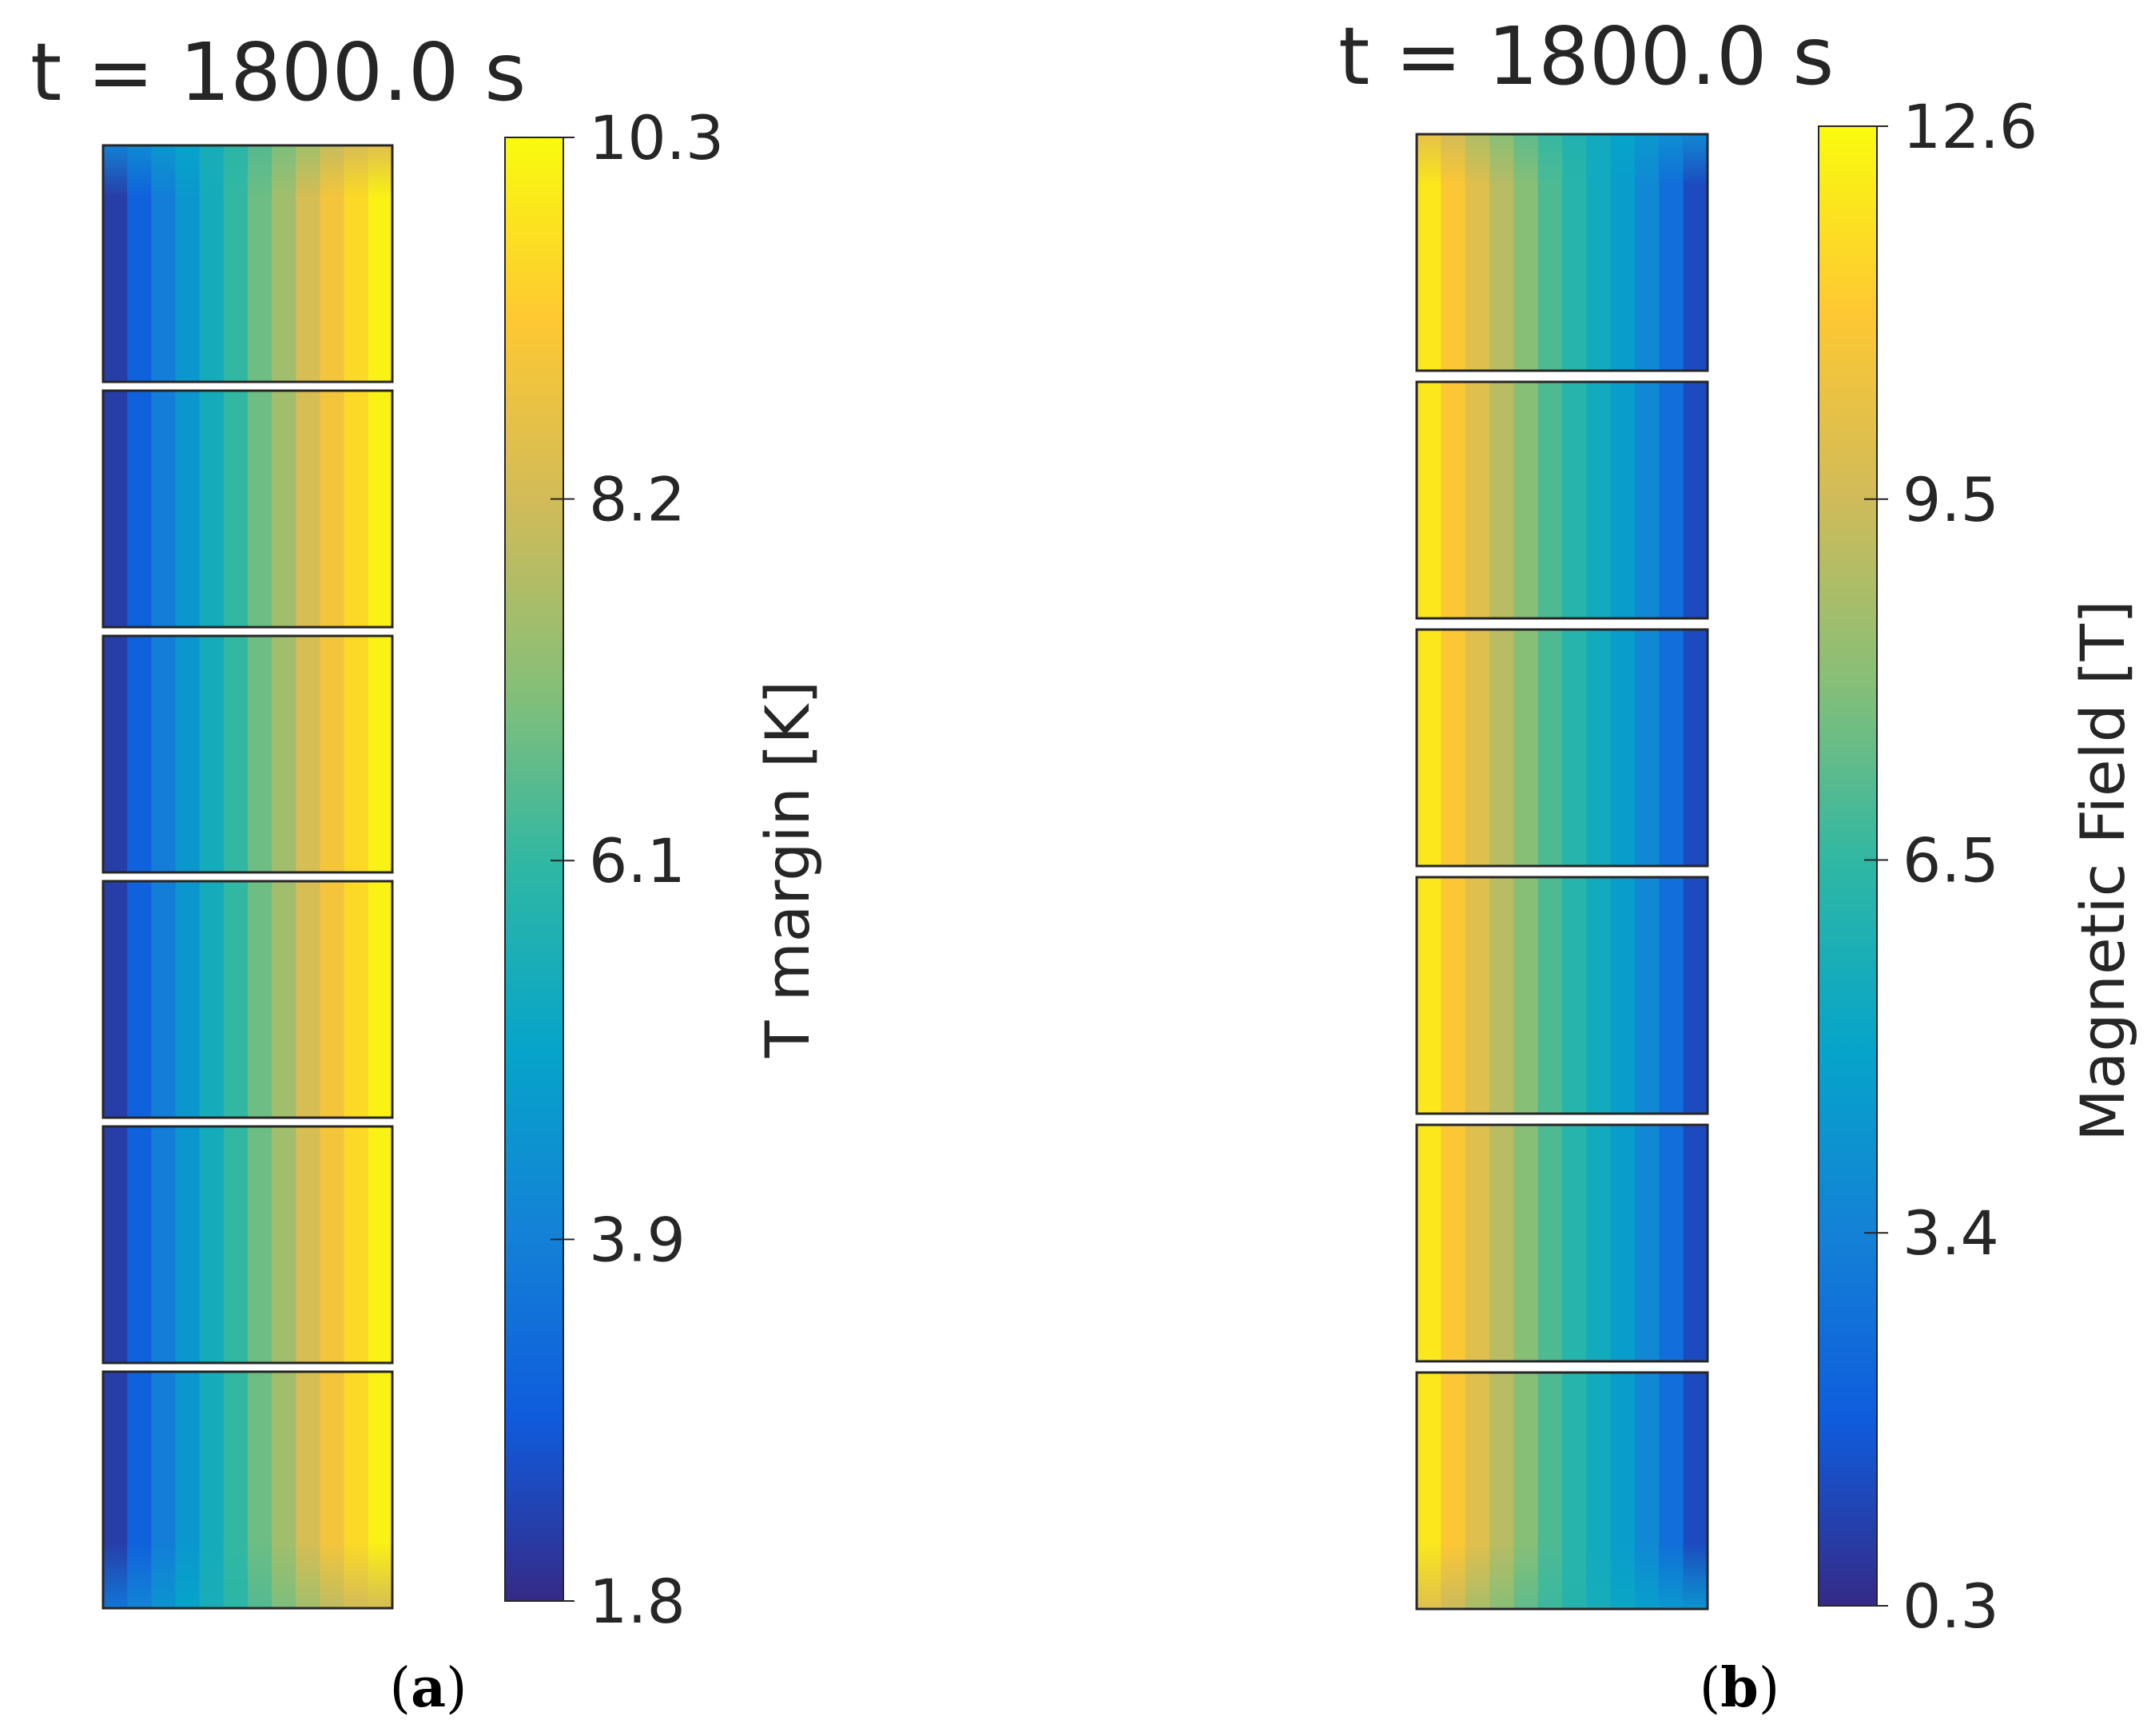 This screenshot has width=2151, height=1736. Describe the element at coordinates (1848, 866) in the screenshot. I see `panel-b-colorbar` at that location.